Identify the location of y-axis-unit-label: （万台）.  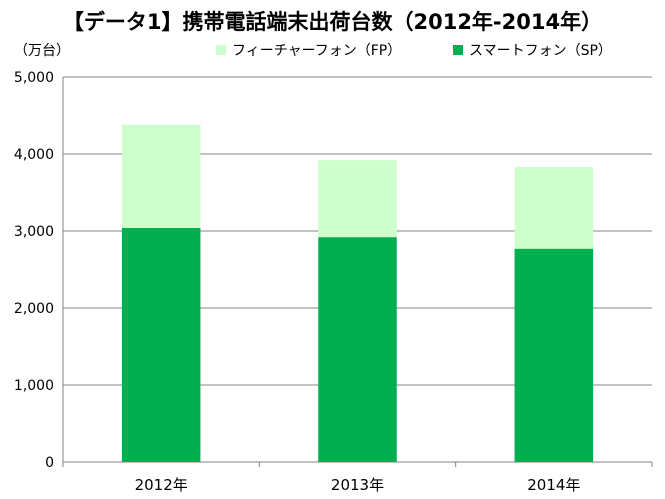
(42, 51).